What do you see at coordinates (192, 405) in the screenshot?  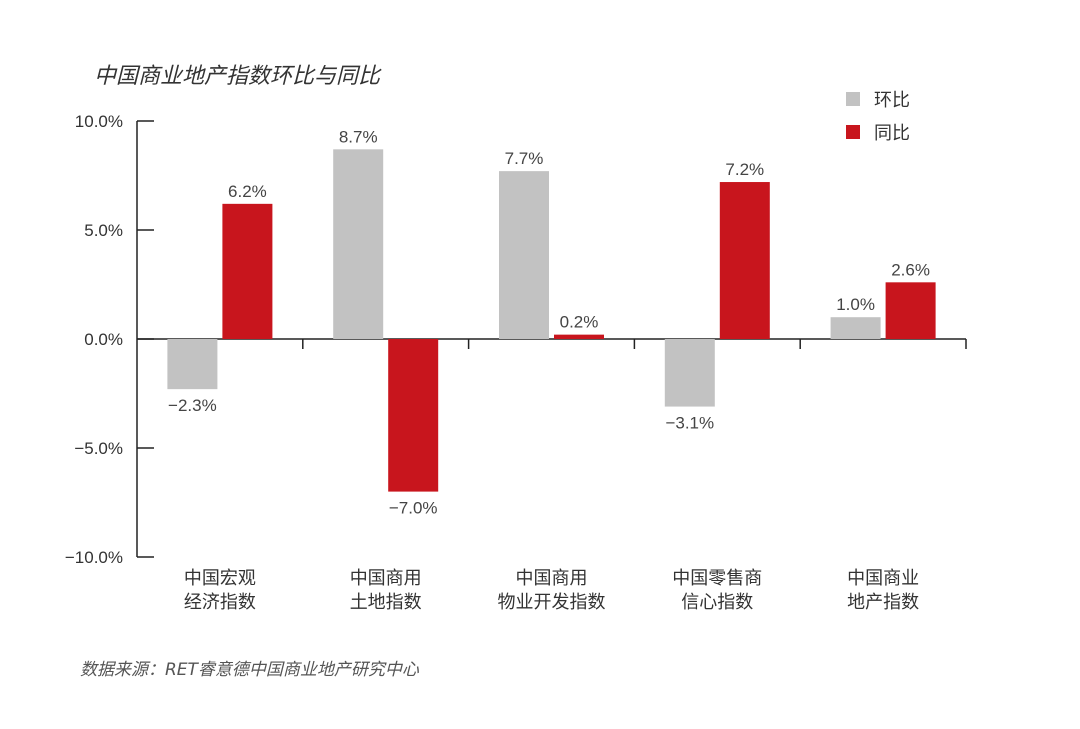 I see `data-label: −2.3%` at bounding box center [192, 405].